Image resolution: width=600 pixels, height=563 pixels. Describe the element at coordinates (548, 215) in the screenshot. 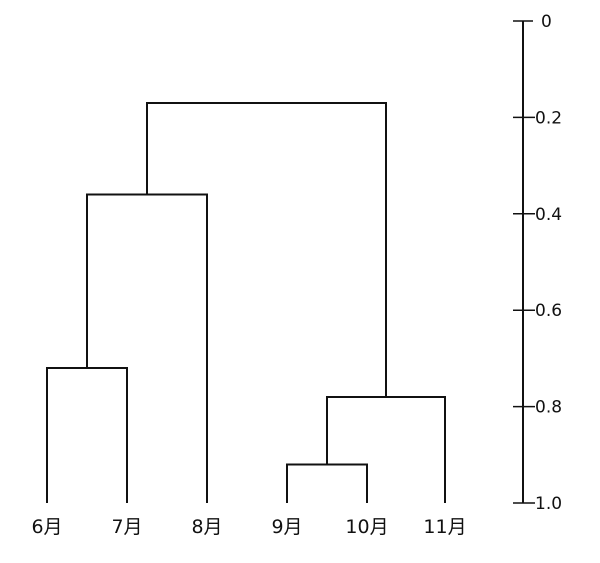

I see `y-tick-label: 0.4` at that location.